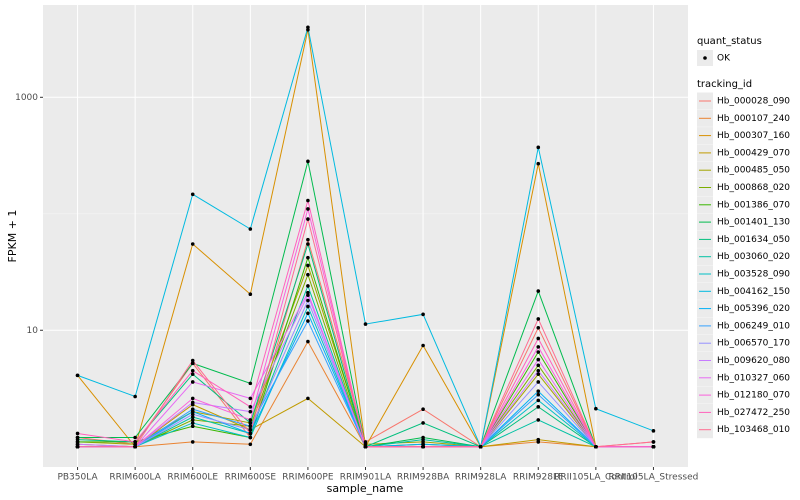 The width and height of the screenshot is (800, 500). I want to click on x-tick-label: RRIM600LE, so click(192, 478).